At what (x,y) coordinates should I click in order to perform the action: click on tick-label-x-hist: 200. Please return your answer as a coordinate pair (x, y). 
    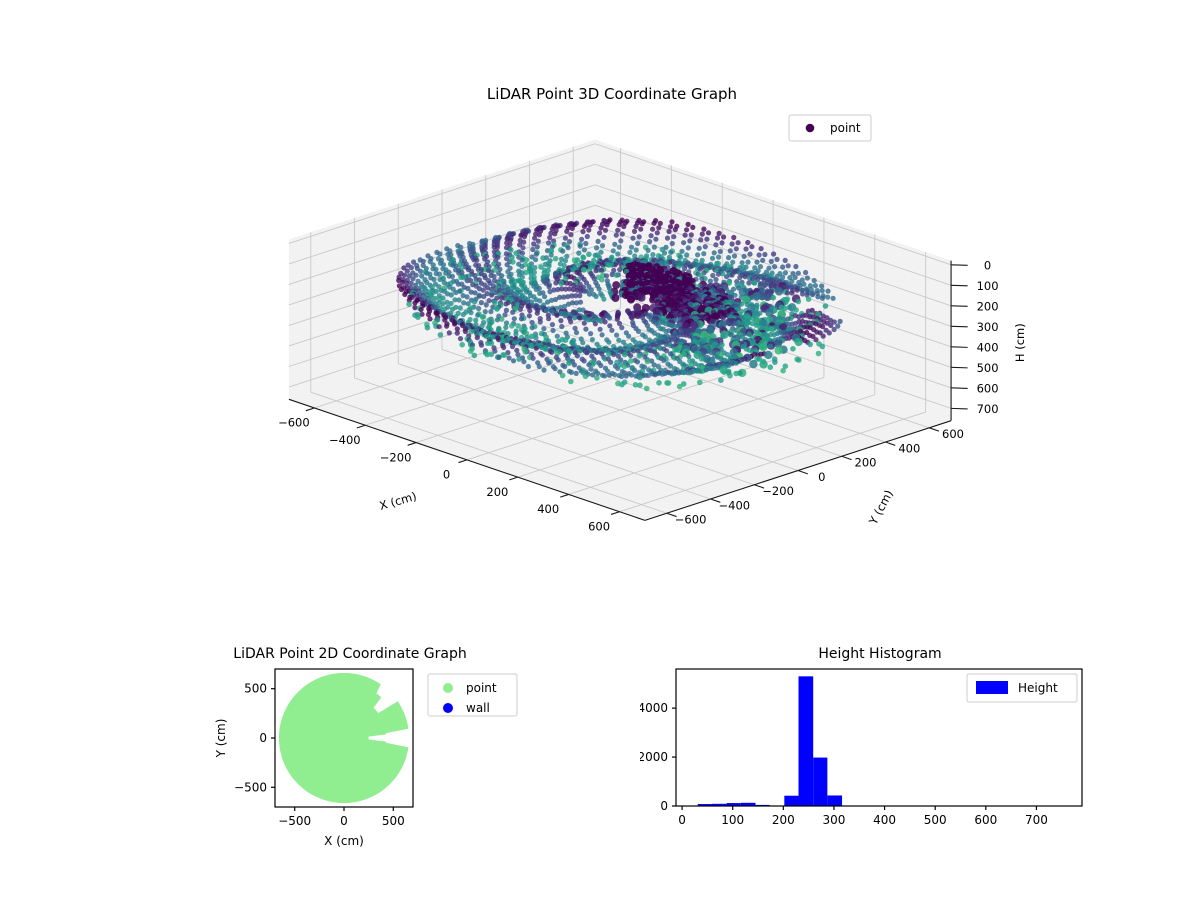
    Looking at the image, I should click on (783, 820).